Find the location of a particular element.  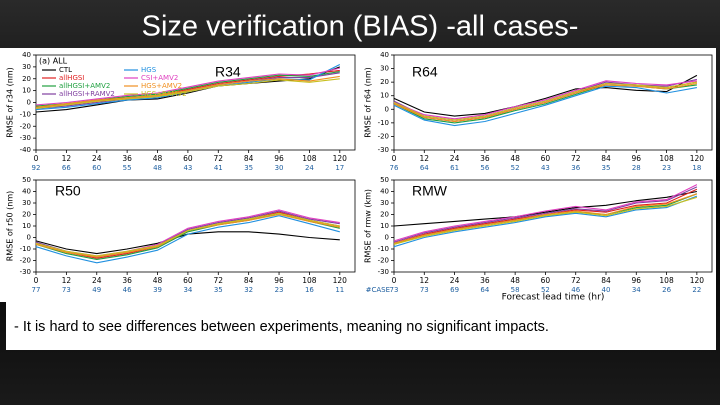

case-count: 55 is located at coordinates (127, 168).